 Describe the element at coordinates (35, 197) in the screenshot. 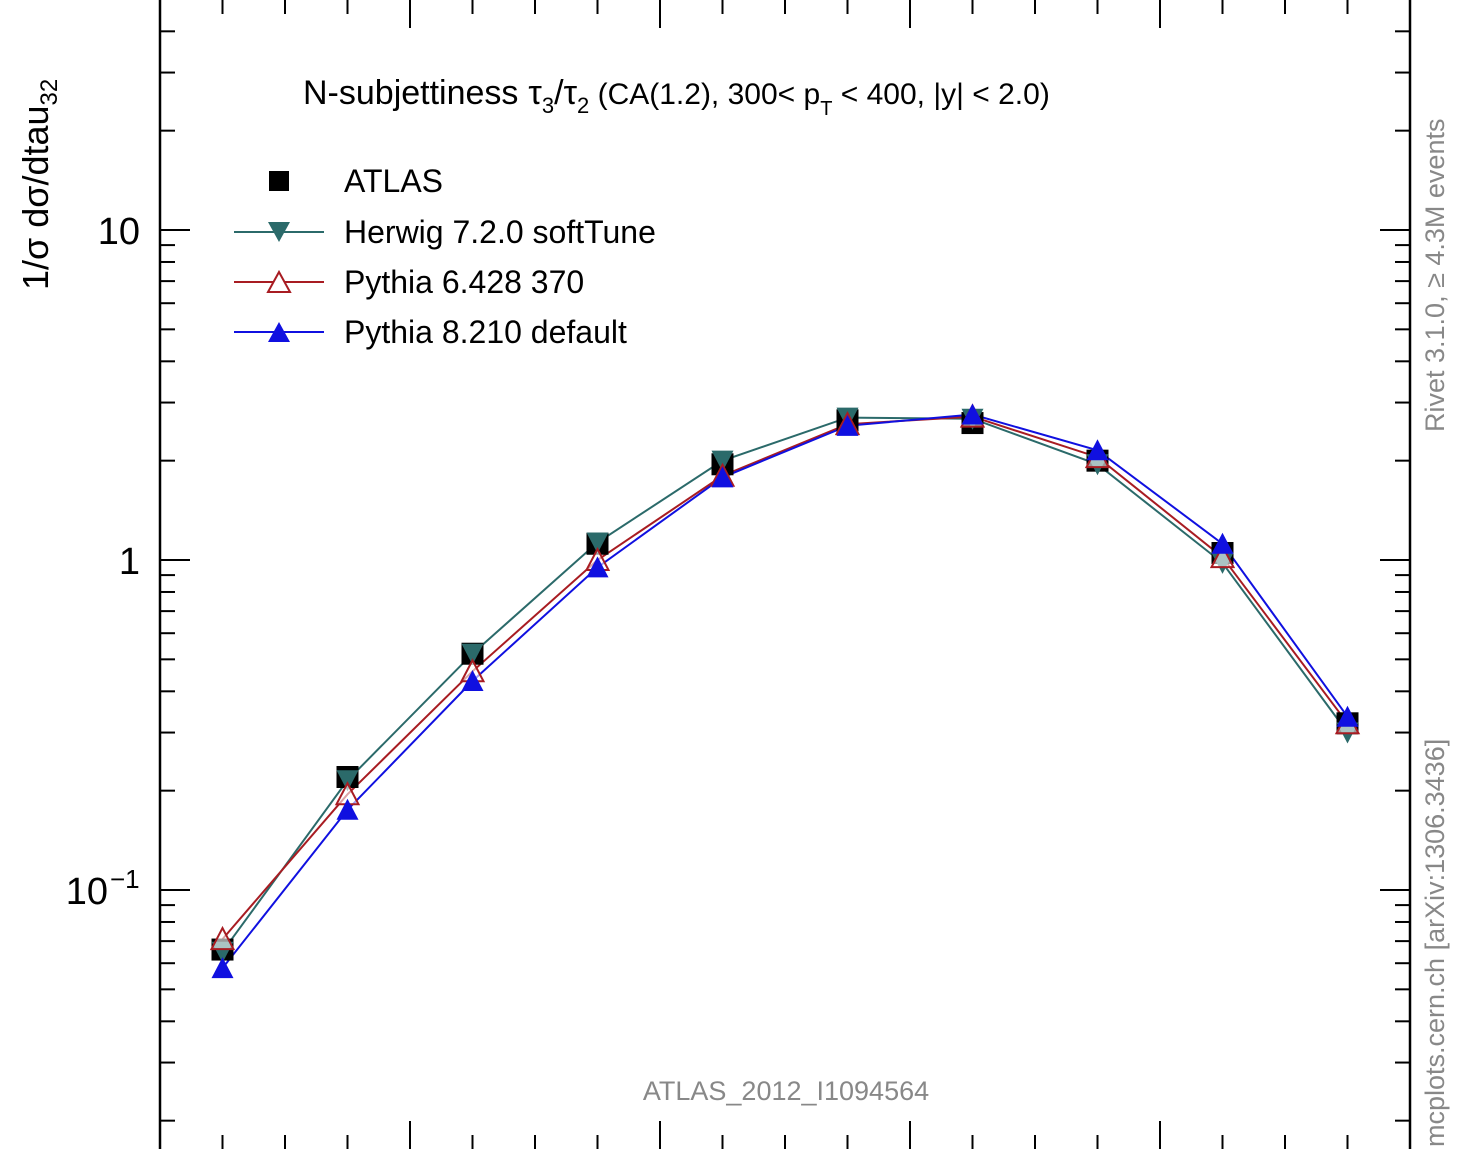

I see `y-axis-label-main: 1/σ dσ/dtau` at that location.